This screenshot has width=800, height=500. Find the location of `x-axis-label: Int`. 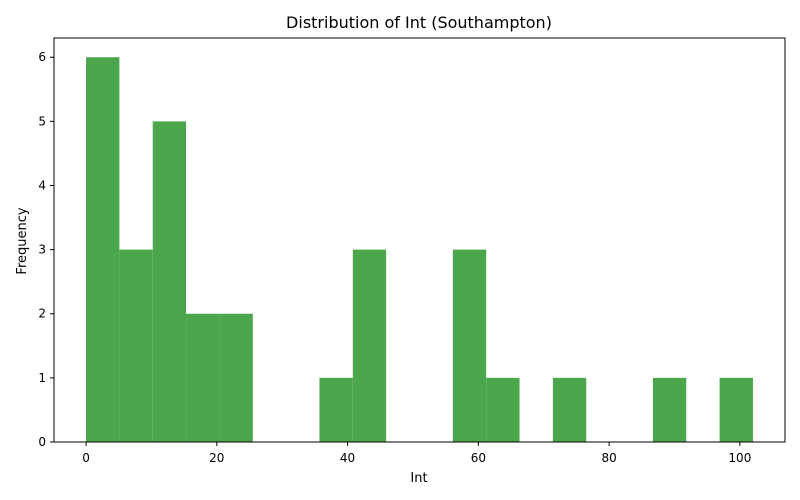

x-axis-label: Int is located at coordinates (418, 478).